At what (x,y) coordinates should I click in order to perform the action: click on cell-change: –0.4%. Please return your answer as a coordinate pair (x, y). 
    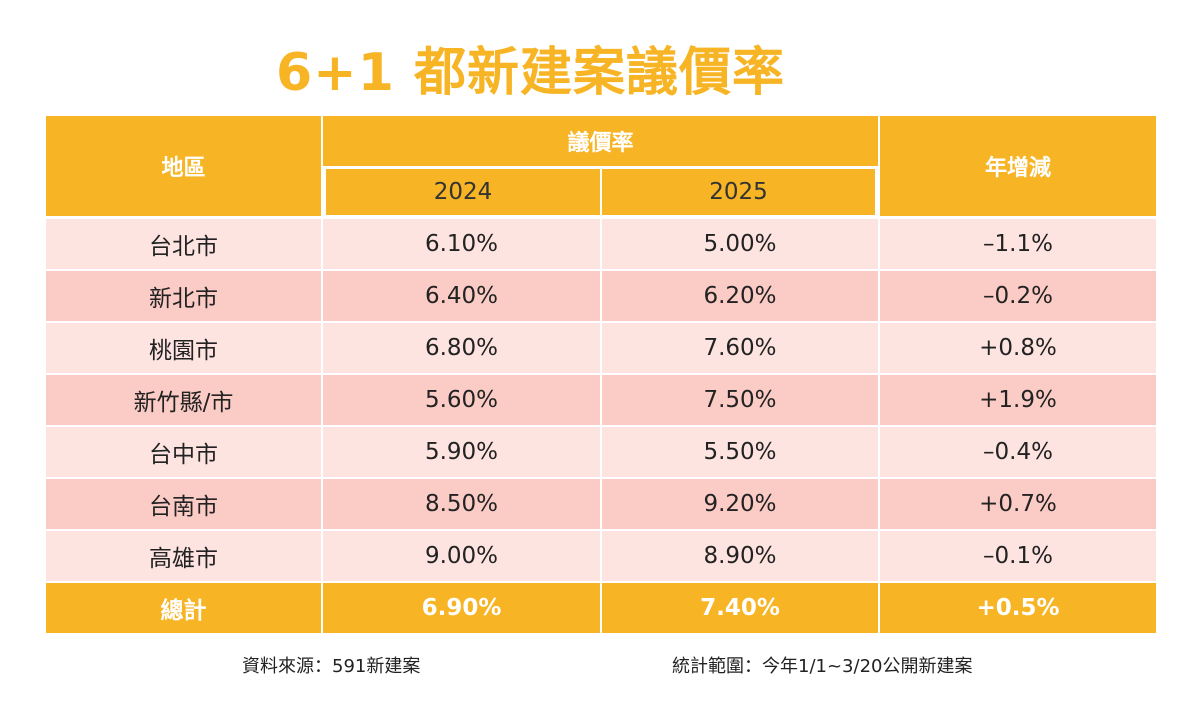
    Looking at the image, I should click on (1018, 452).